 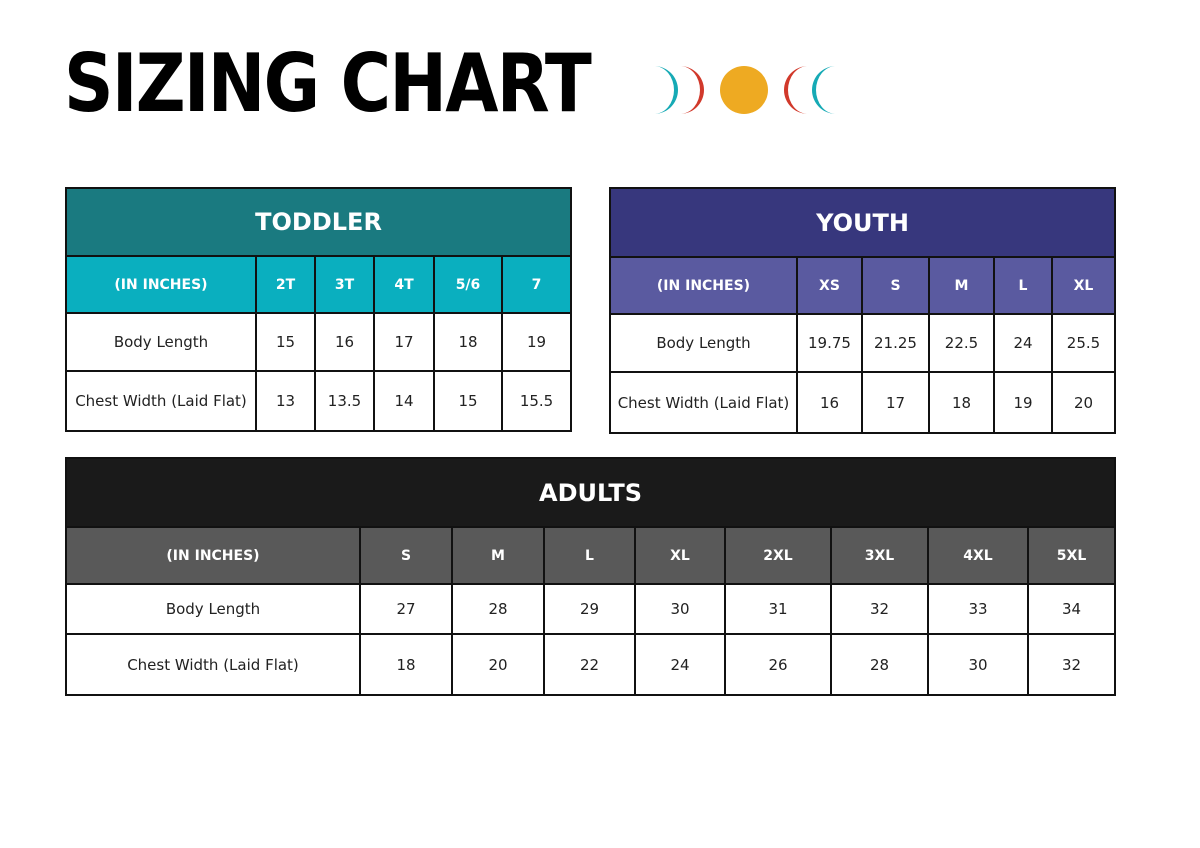 I want to click on size-value: 22.5, so click(x=961, y=343).